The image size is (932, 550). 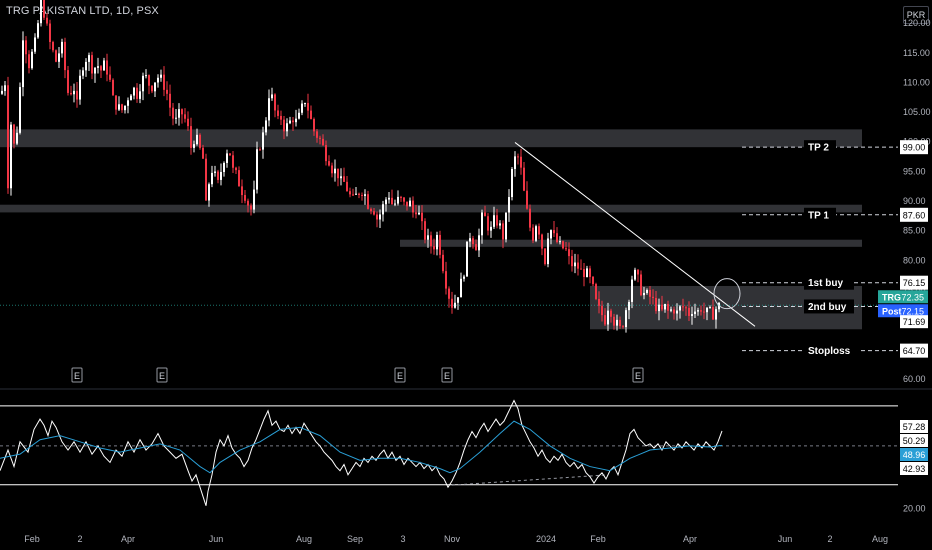 I want to click on time-tick-label: Feb, so click(x=598, y=539).